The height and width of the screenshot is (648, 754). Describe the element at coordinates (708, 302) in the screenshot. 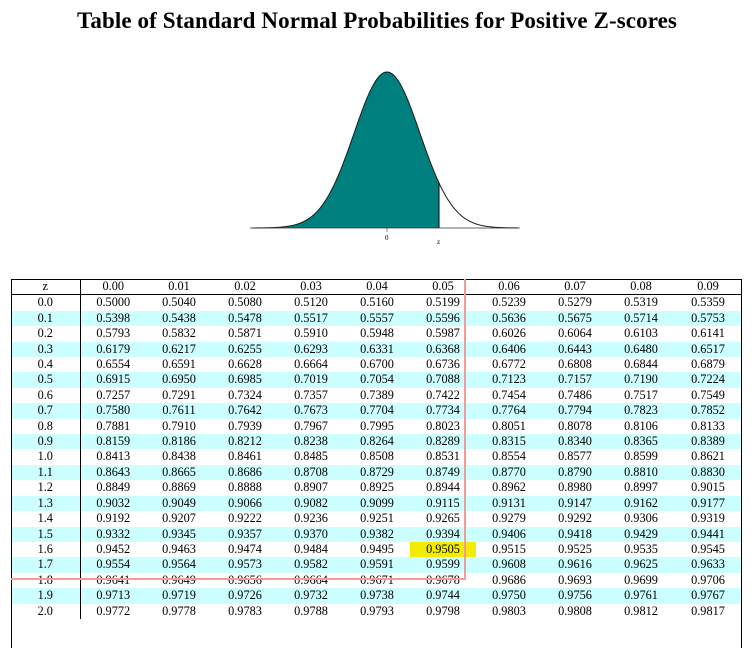

I see `probability-cell: 0.5359` at that location.